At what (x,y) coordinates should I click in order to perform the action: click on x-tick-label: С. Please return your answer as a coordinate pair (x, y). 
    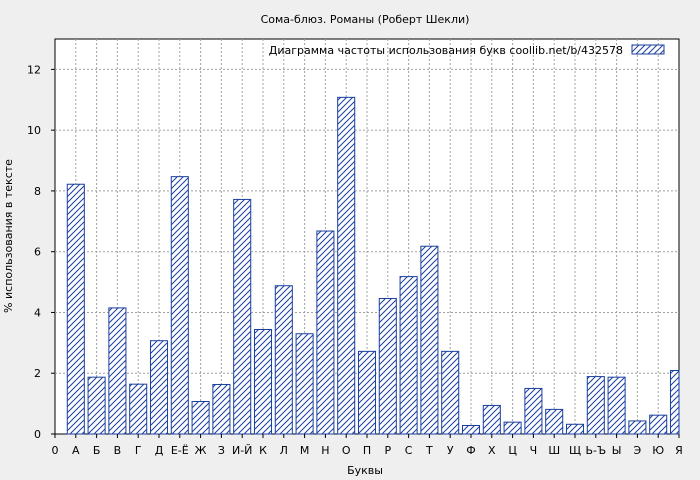
    Looking at the image, I should click on (409, 450).